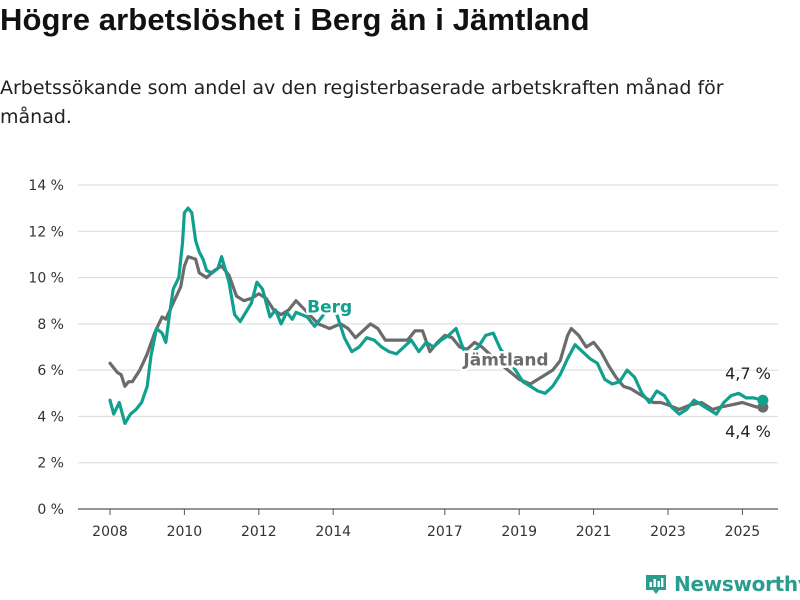 Image resolution: width=800 pixels, height=600 pixels. Describe the element at coordinates (46, 232) in the screenshot. I see `y-tick-label: 12 %` at that location.